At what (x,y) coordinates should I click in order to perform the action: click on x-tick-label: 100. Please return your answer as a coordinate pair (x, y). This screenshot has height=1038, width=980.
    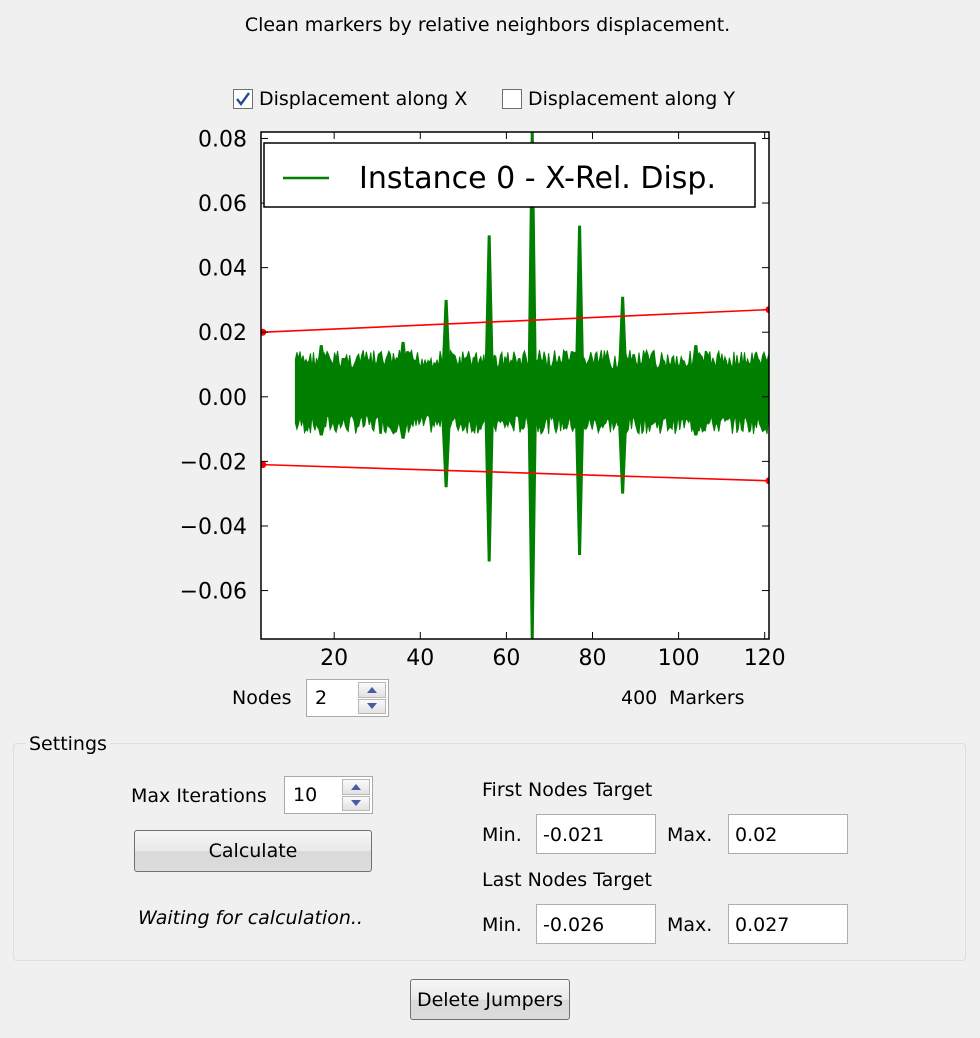
    Looking at the image, I should click on (679, 658).